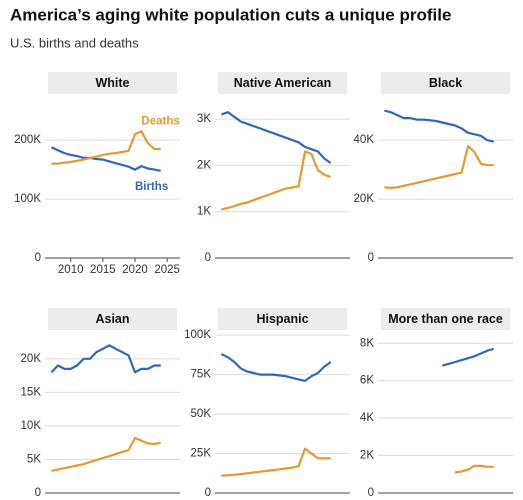 The width and height of the screenshot is (523, 500). I want to click on x-tick-label: 2010, so click(71, 270).